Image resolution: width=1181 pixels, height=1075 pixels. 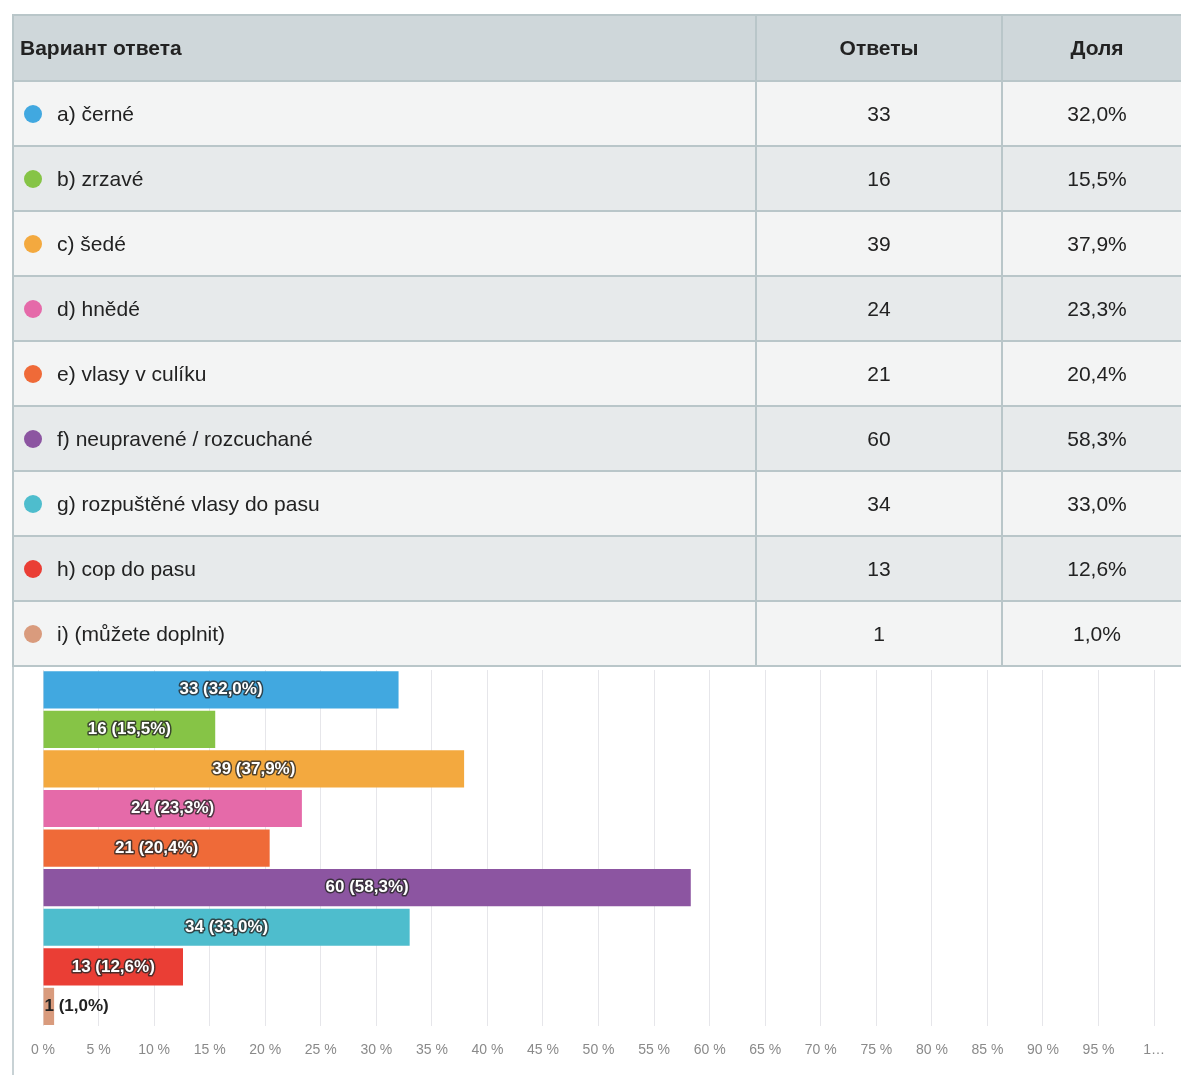 I want to click on data-label: 1 (1,0%), so click(x=76, y=1006).